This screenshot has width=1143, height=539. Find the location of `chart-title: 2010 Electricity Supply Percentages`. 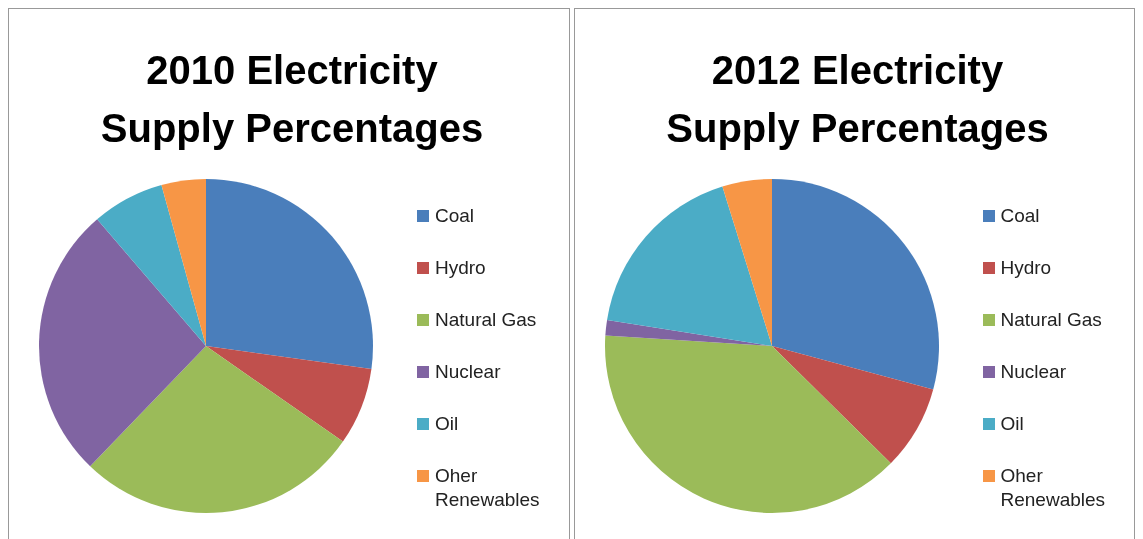

chart-title: 2010 Electricity Supply Percentages is located at coordinates (292, 99).